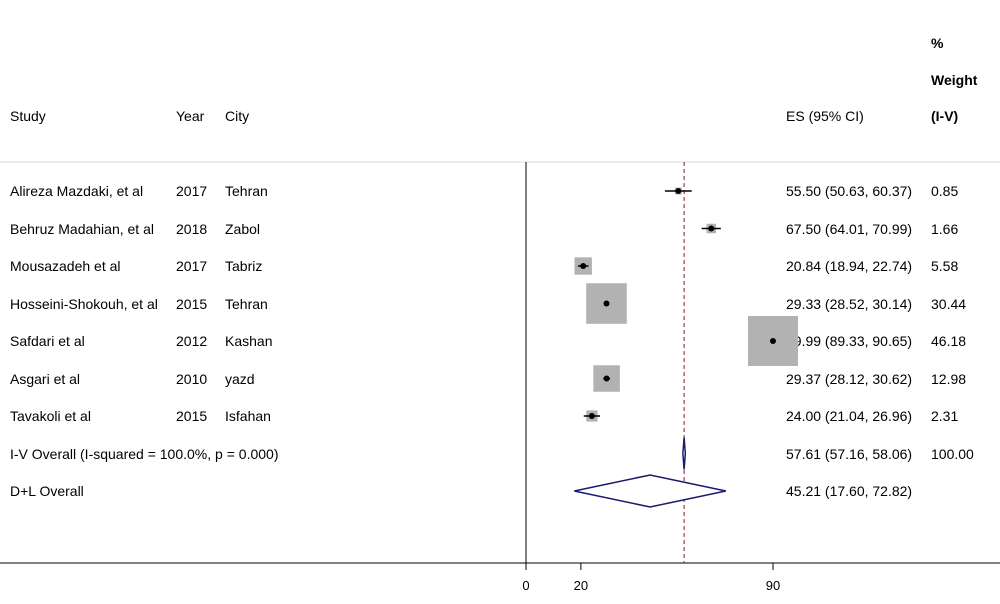 The height and width of the screenshot is (604, 1000). What do you see at coordinates (945, 116) in the screenshot?
I see `column-header-weight-iv: (I-V)` at bounding box center [945, 116].